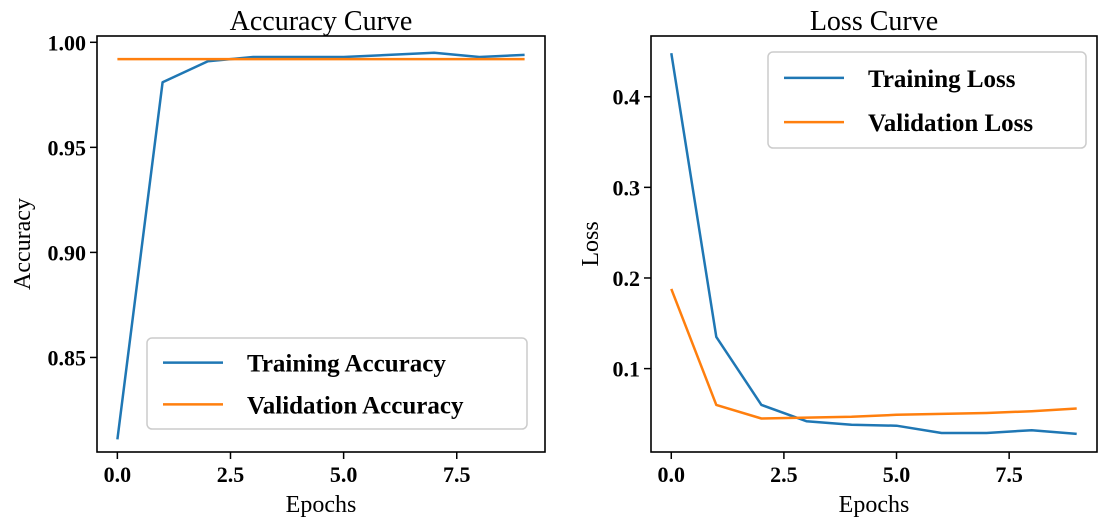 The height and width of the screenshot is (525, 1105). What do you see at coordinates (67, 357) in the screenshot?
I see `y-tick-label: 0.85` at bounding box center [67, 357].